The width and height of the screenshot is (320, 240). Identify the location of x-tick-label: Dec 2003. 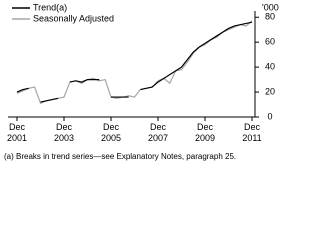
(64, 132).